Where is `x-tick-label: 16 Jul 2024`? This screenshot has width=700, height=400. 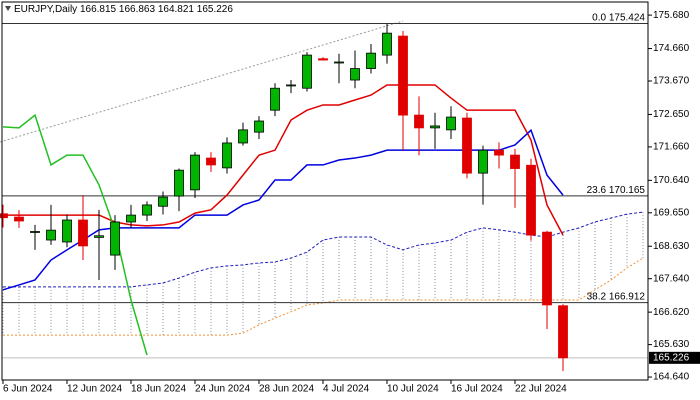
x-tick-label: 16 Jul 2024 is located at coordinates (477, 389).